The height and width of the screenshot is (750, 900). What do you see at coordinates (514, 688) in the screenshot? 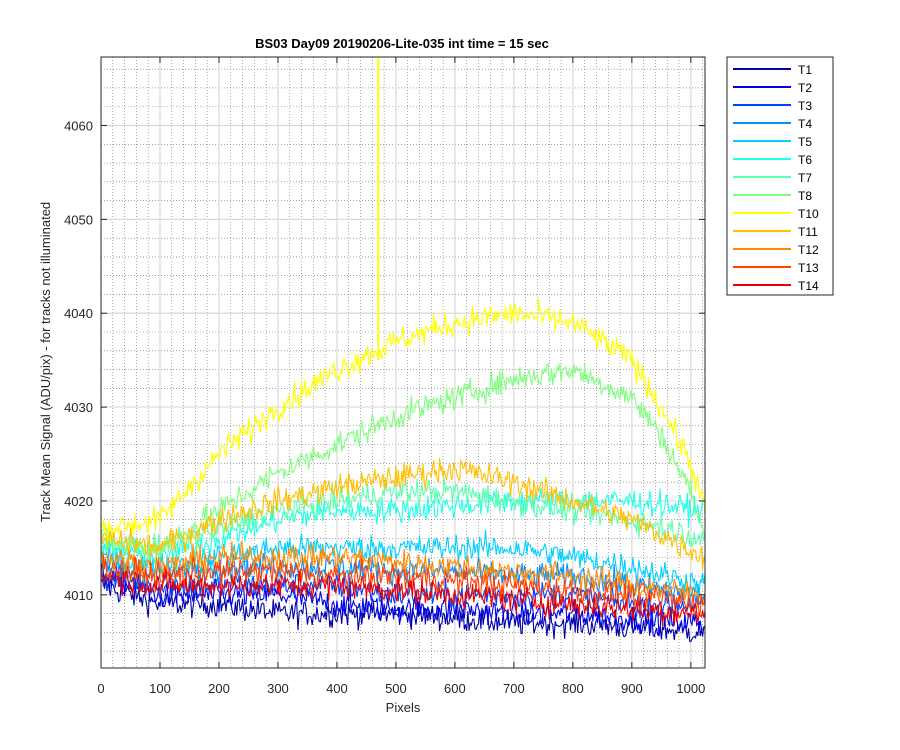
I see `x-tick-label: 700` at bounding box center [514, 688].